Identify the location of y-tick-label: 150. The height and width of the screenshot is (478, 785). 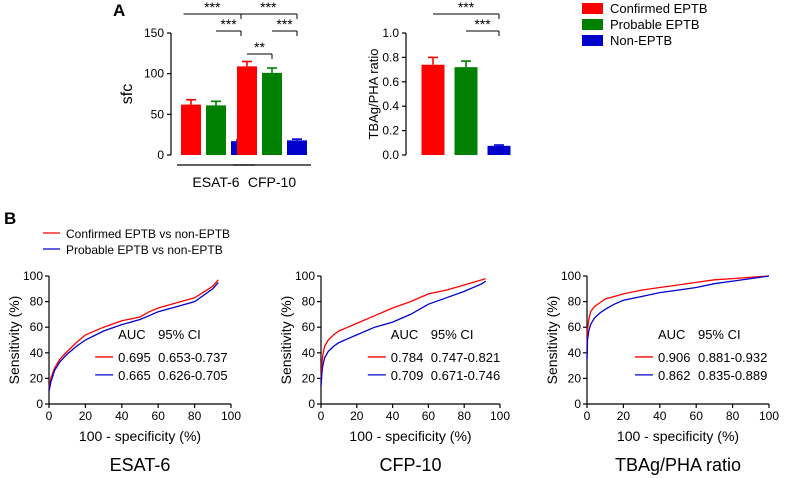
(154, 33).